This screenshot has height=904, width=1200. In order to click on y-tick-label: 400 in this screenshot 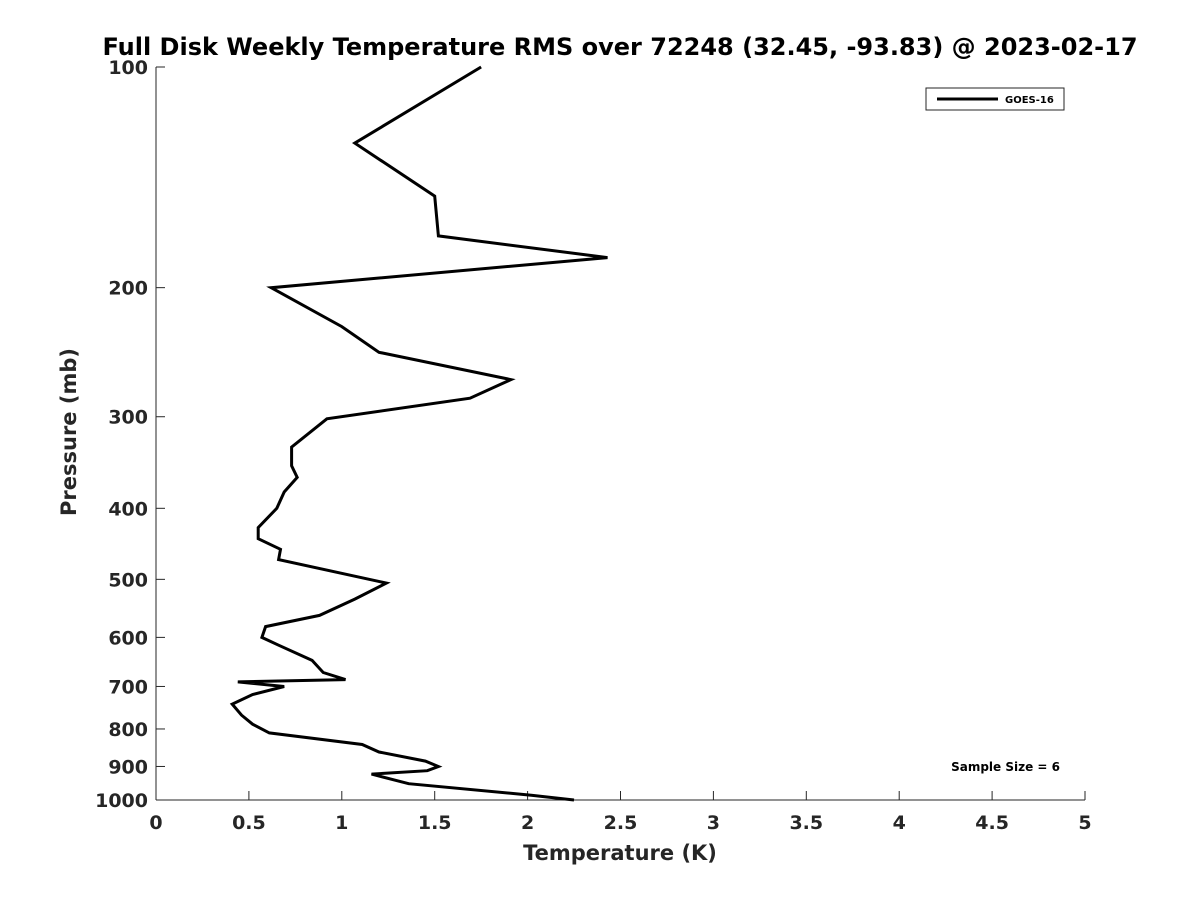, I will do `click(128, 509)`.